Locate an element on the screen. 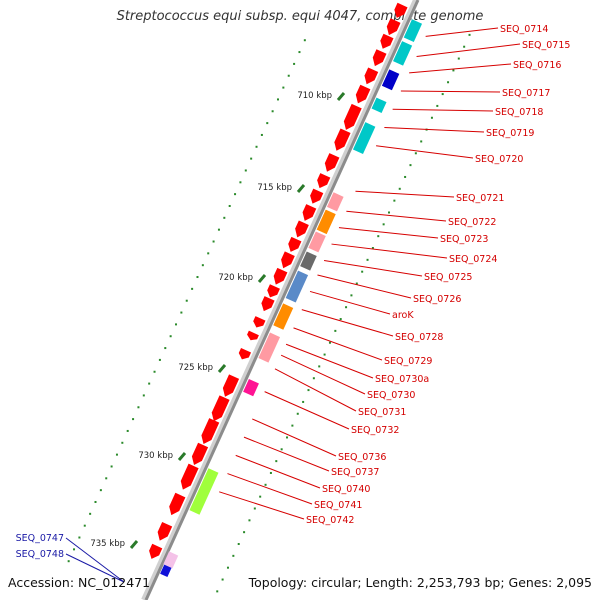 This screenshot has height=600, width=600. genes-label: ; Genes: is located at coordinates (528, 582).